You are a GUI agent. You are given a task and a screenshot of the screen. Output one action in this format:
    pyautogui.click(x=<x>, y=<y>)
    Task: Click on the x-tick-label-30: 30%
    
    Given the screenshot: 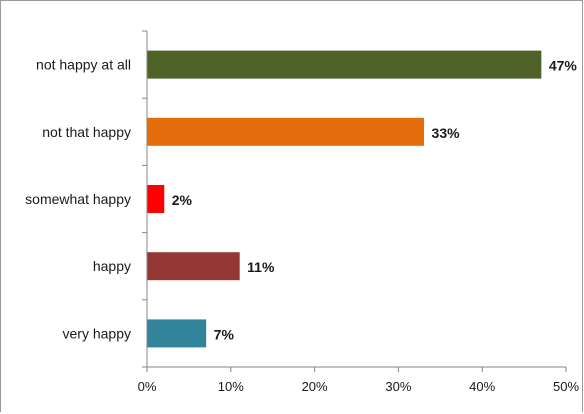 What is the action you would take?
    pyautogui.click(x=398, y=386)
    